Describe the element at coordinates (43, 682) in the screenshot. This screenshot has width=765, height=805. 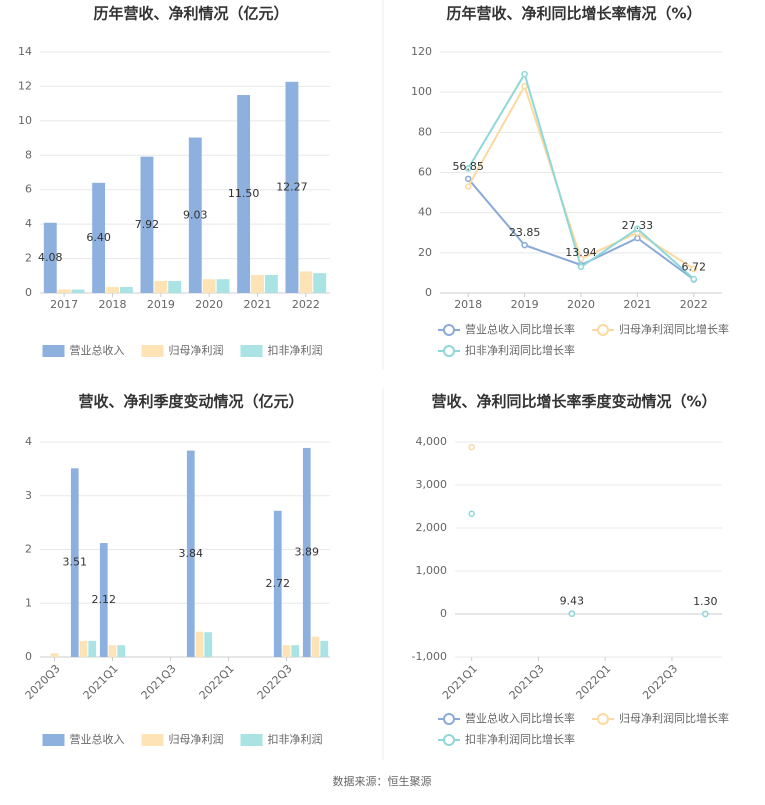
I see `x-tick-label: 2020Q3` at that location.